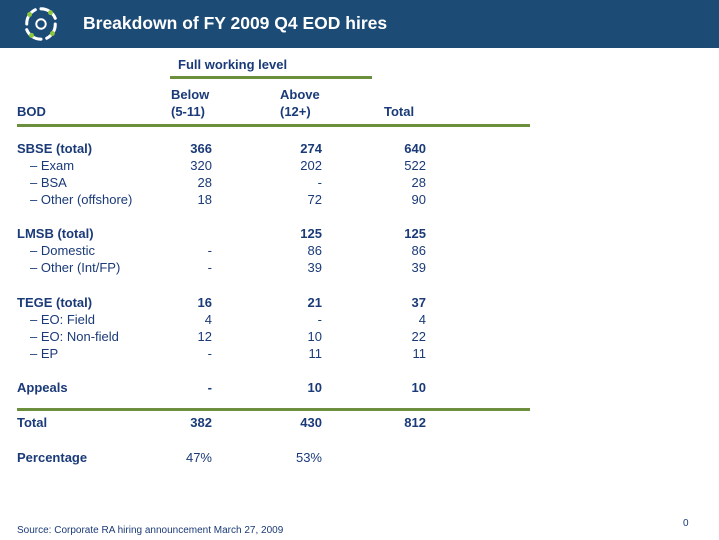 This screenshot has height=540, width=719. Describe the element at coordinates (74, 336) in the screenshot. I see `row-label: – EO: Non-field` at that location.